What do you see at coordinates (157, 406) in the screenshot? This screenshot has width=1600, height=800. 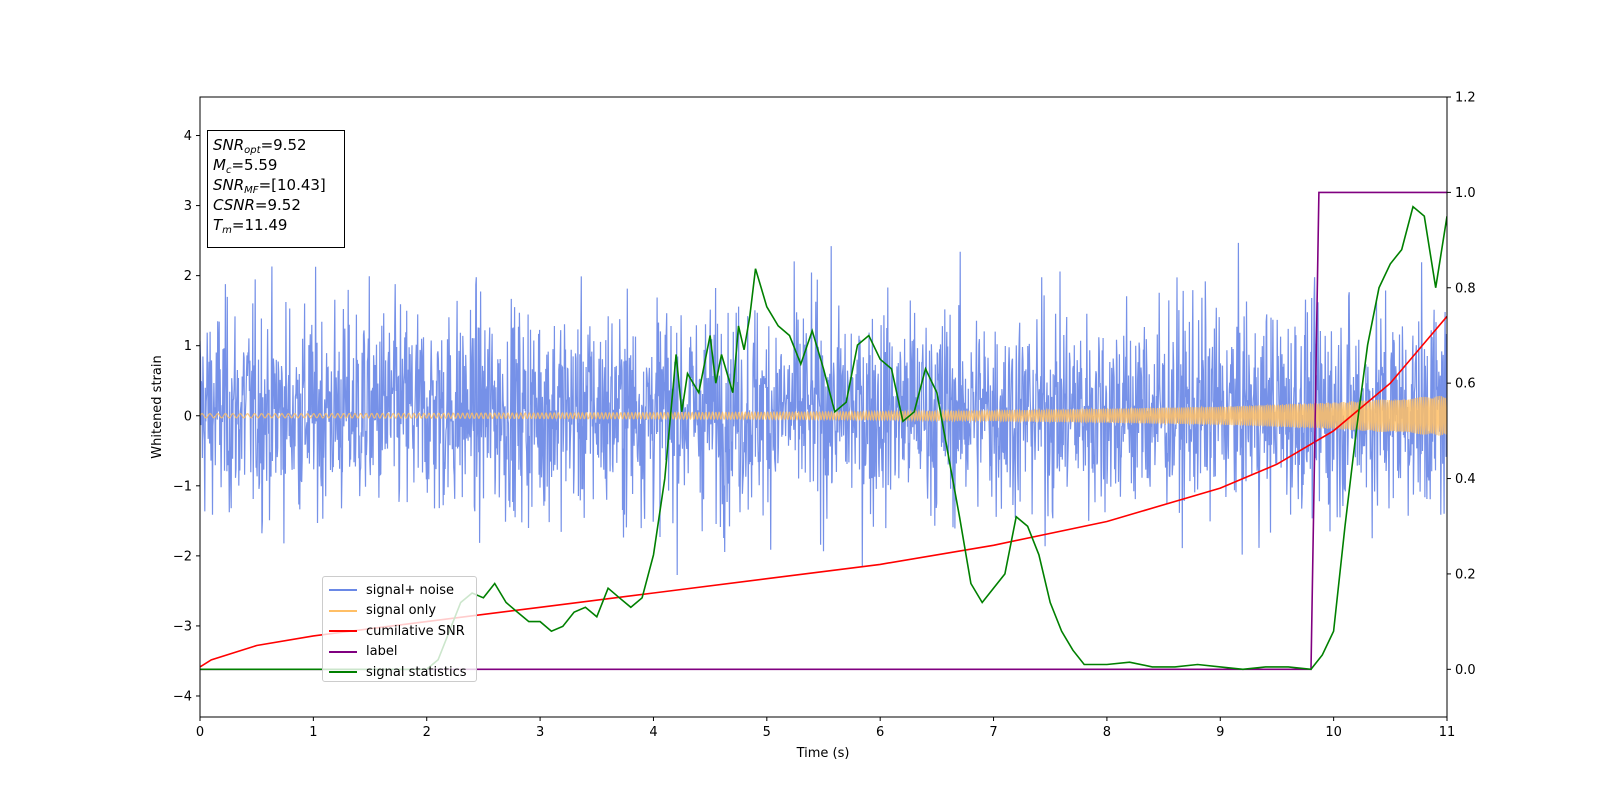 I see `y-axis-label: Whitened strain` at bounding box center [157, 406].